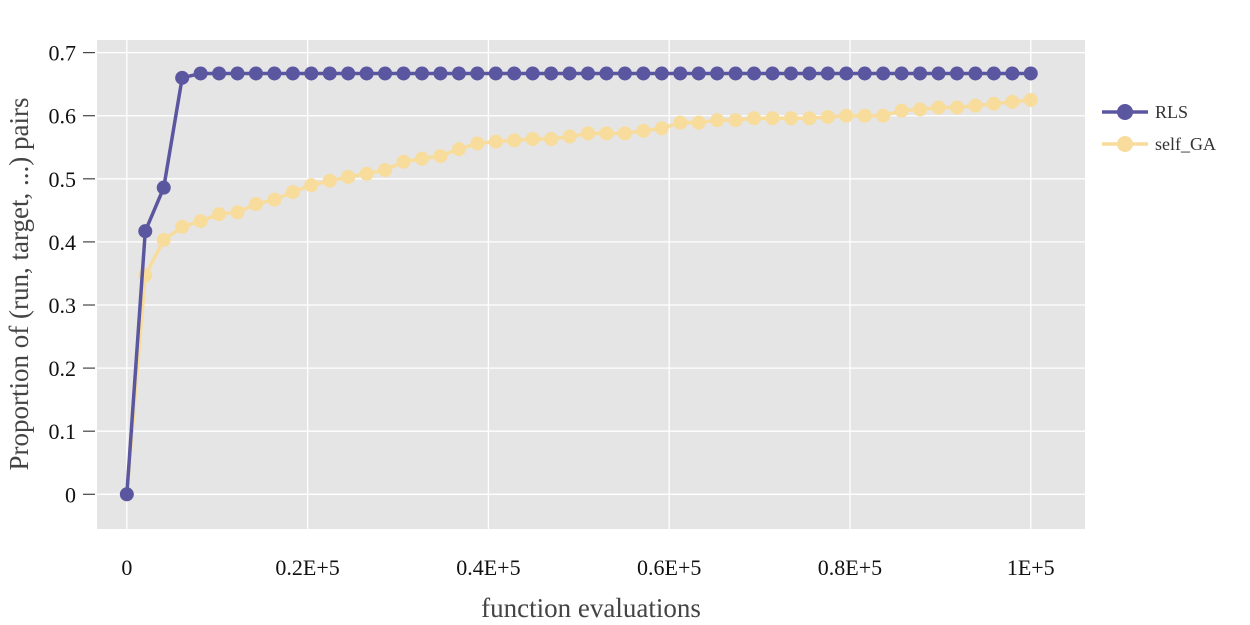 The image size is (1250, 625). Describe the element at coordinates (70, 494) in the screenshot. I see `y-tick-label: 0` at that location.